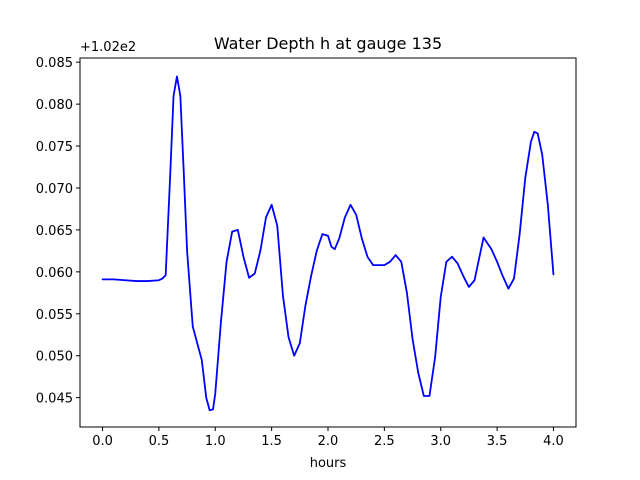 The width and height of the screenshot is (640, 480). What do you see at coordinates (54, 357) in the screenshot?
I see `y-tick-label: 0.050` at bounding box center [54, 357].